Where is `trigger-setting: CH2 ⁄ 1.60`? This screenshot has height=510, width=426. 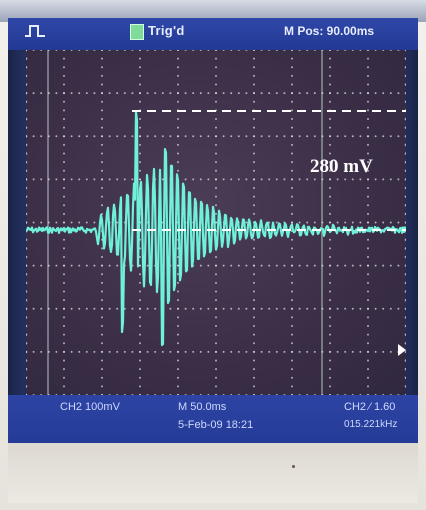 trigger-setting: CH2 ⁄ 1.60 is located at coordinates (370, 407).